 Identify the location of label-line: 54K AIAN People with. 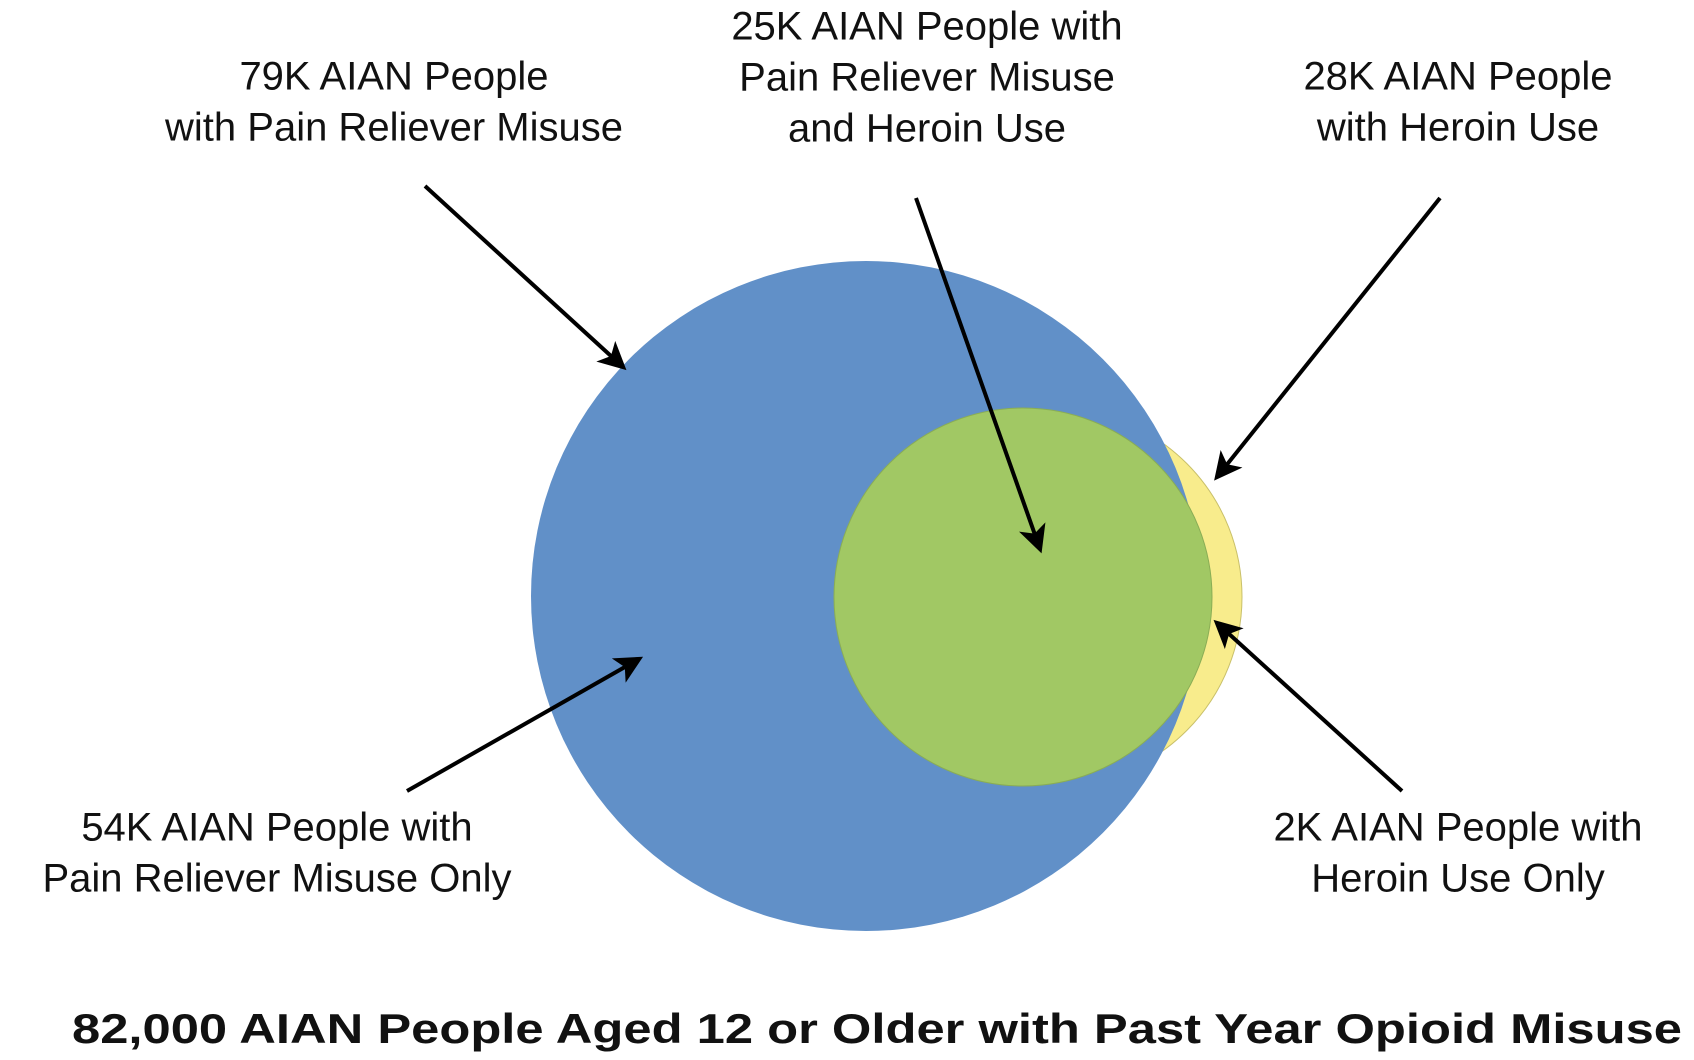
(276, 828).